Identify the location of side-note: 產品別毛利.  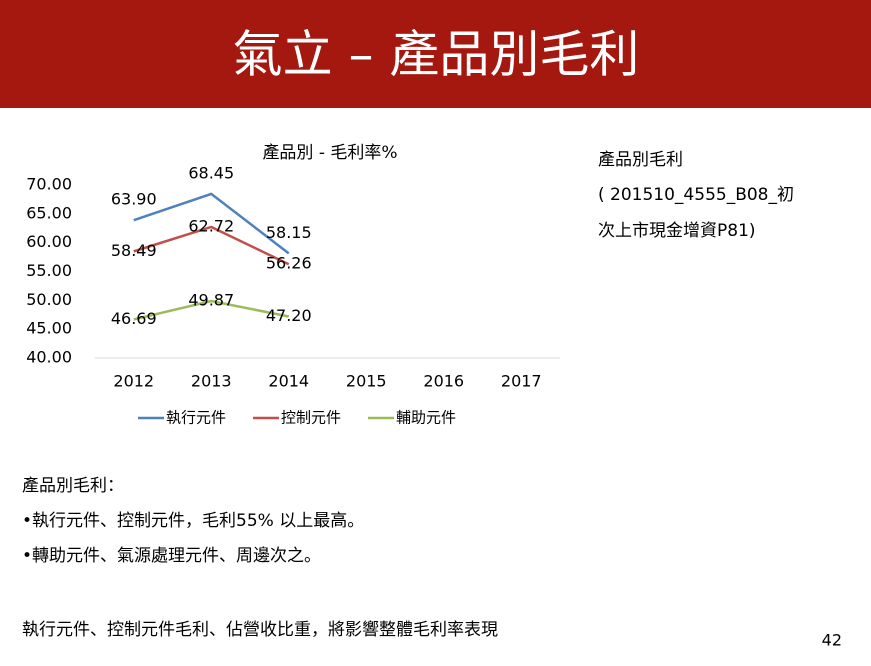
(640, 160).